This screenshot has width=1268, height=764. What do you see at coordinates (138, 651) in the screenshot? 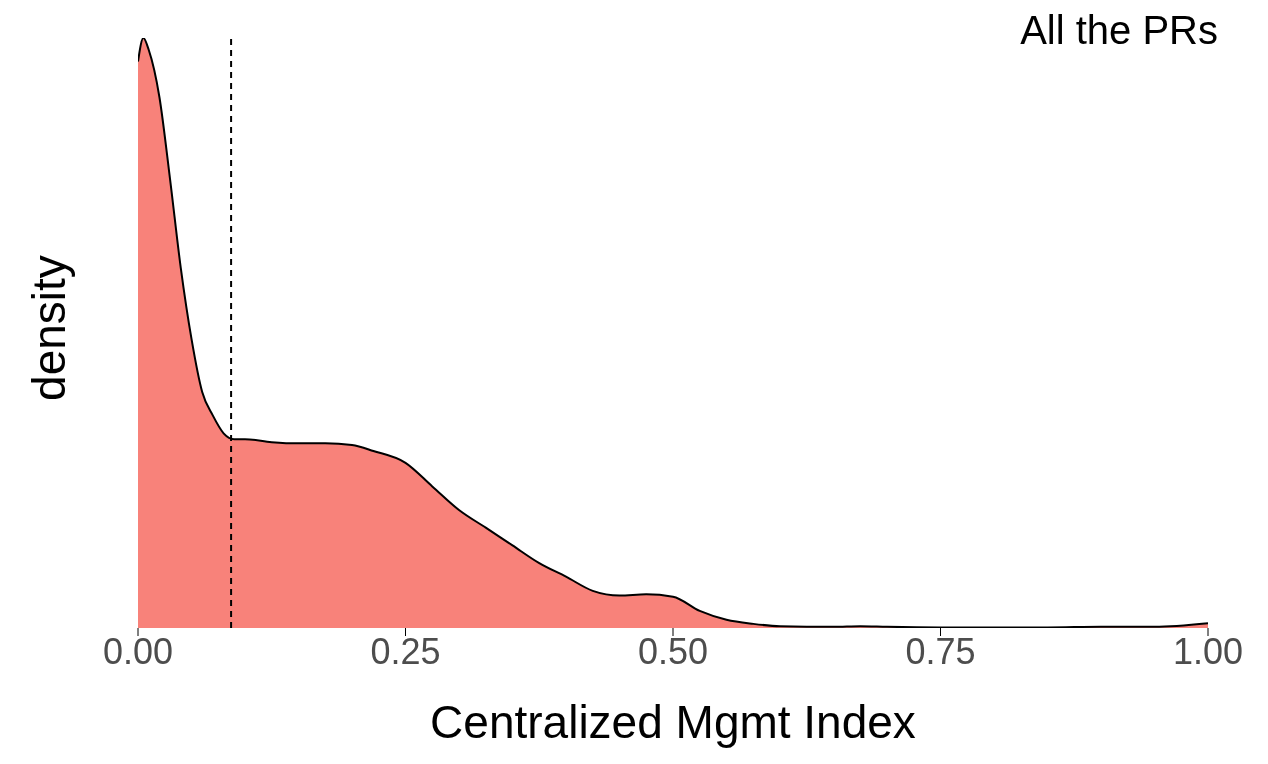
I see `x-tick-label: 0.00` at bounding box center [138, 651].